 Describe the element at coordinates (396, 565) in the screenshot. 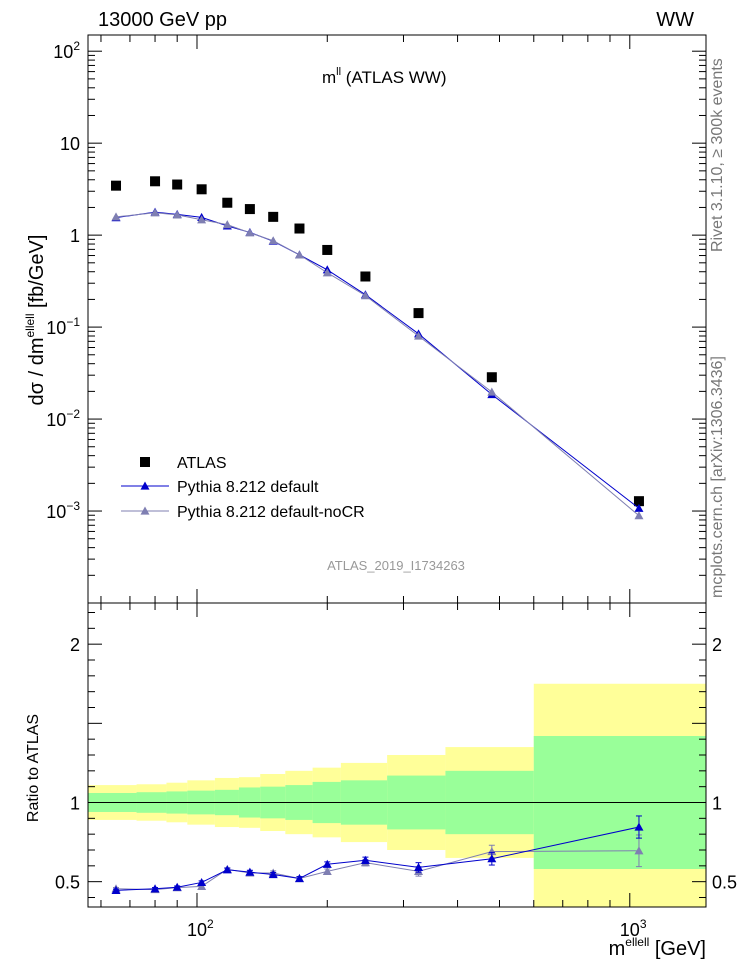

I see `analysis-id: ATLAS_2019_I1734263` at that location.